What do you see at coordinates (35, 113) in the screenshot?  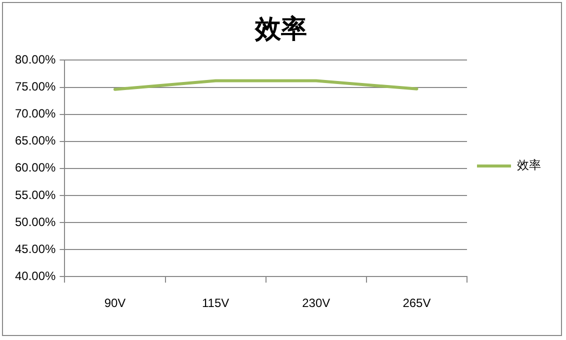 I see `y-tick-label: 70.00%` at bounding box center [35, 113].